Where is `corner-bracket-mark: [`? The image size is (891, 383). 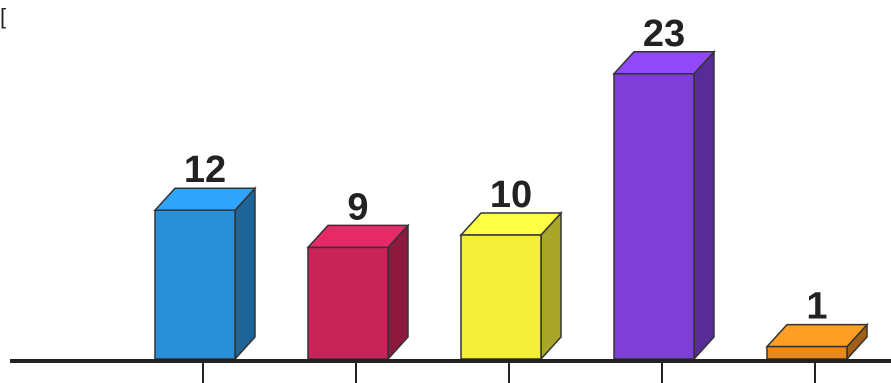 corner-bracket-mark: [ is located at coordinates (3, 16).